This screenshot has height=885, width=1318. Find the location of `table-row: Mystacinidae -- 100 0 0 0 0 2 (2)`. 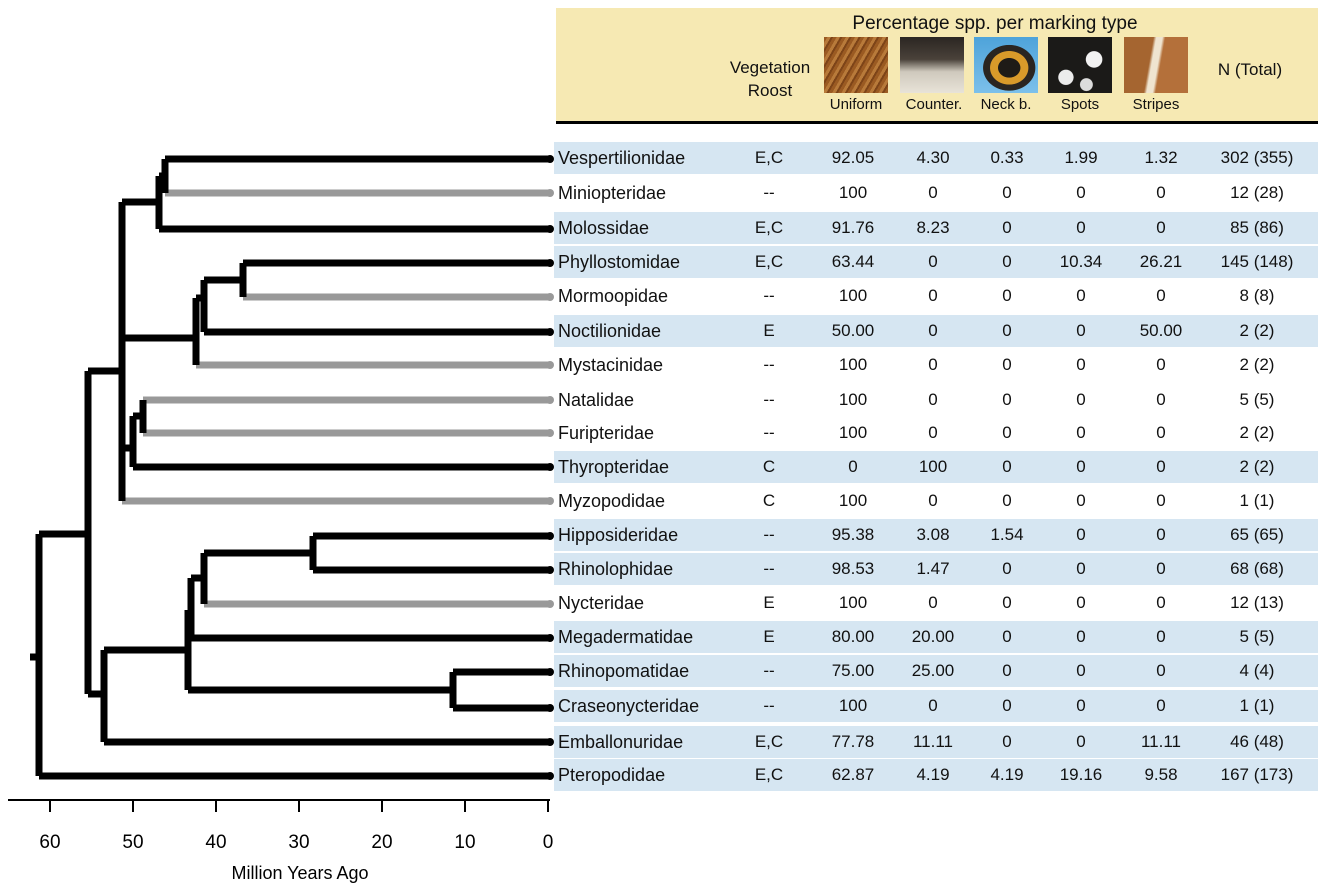

table-row: Mystacinidae -- 100 0 0 0 0 2 (2) is located at coordinates (936, 365).